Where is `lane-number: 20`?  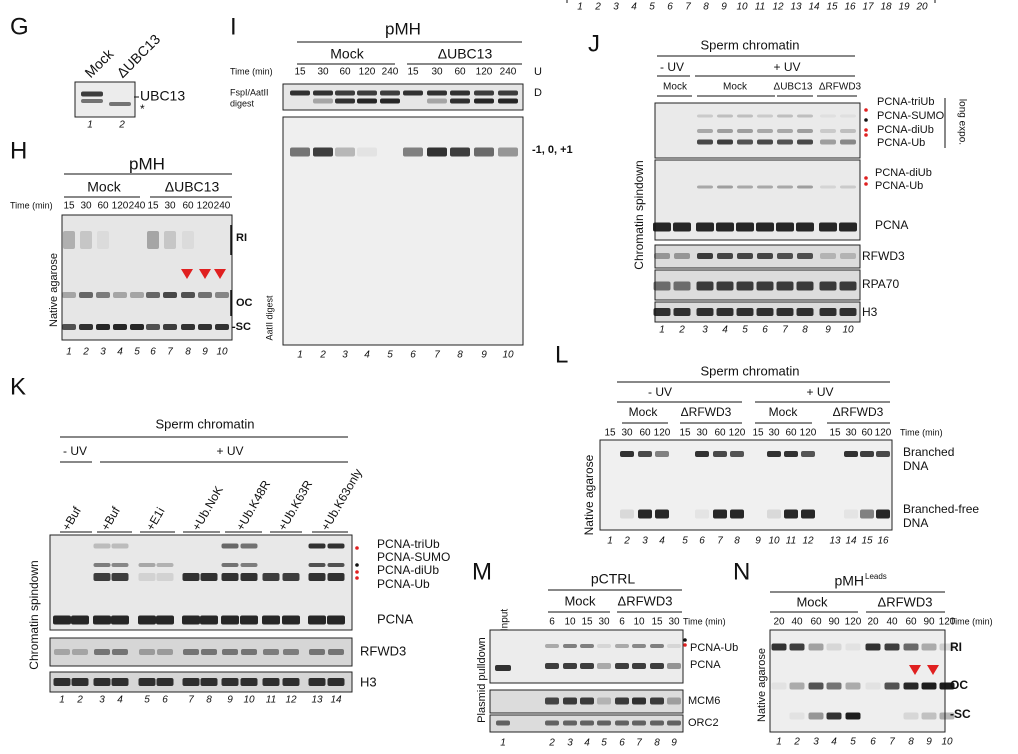
lane-number: 20 is located at coordinates (921, 7).